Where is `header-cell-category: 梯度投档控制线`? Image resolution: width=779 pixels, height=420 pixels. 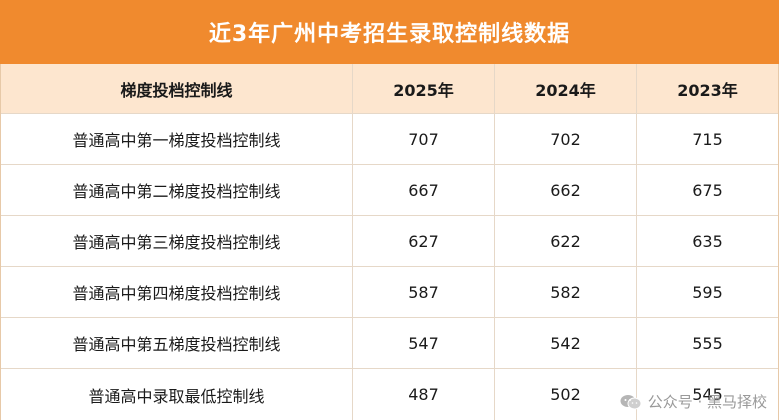
header-cell-category: 梯度投档控制线 is located at coordinates (177, 88).